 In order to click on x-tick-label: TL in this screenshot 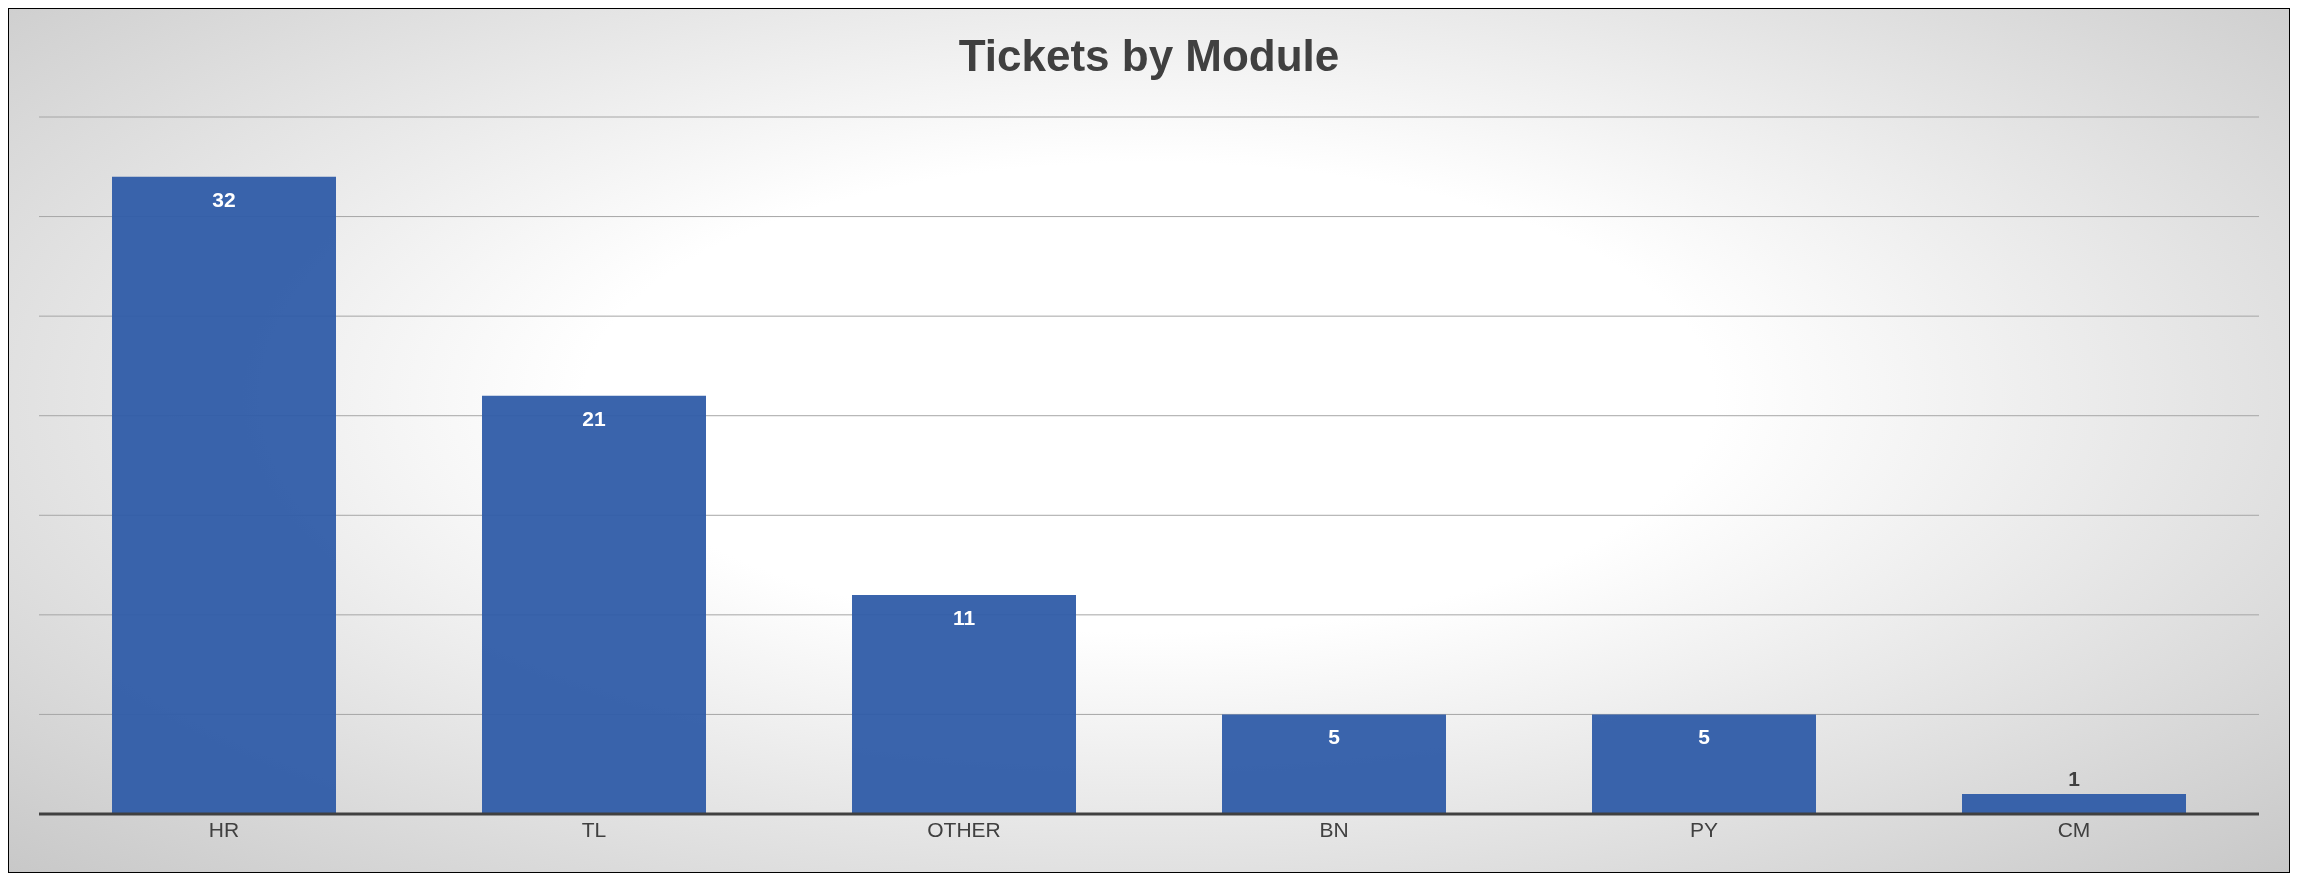, I will do `click(594, 829)`.